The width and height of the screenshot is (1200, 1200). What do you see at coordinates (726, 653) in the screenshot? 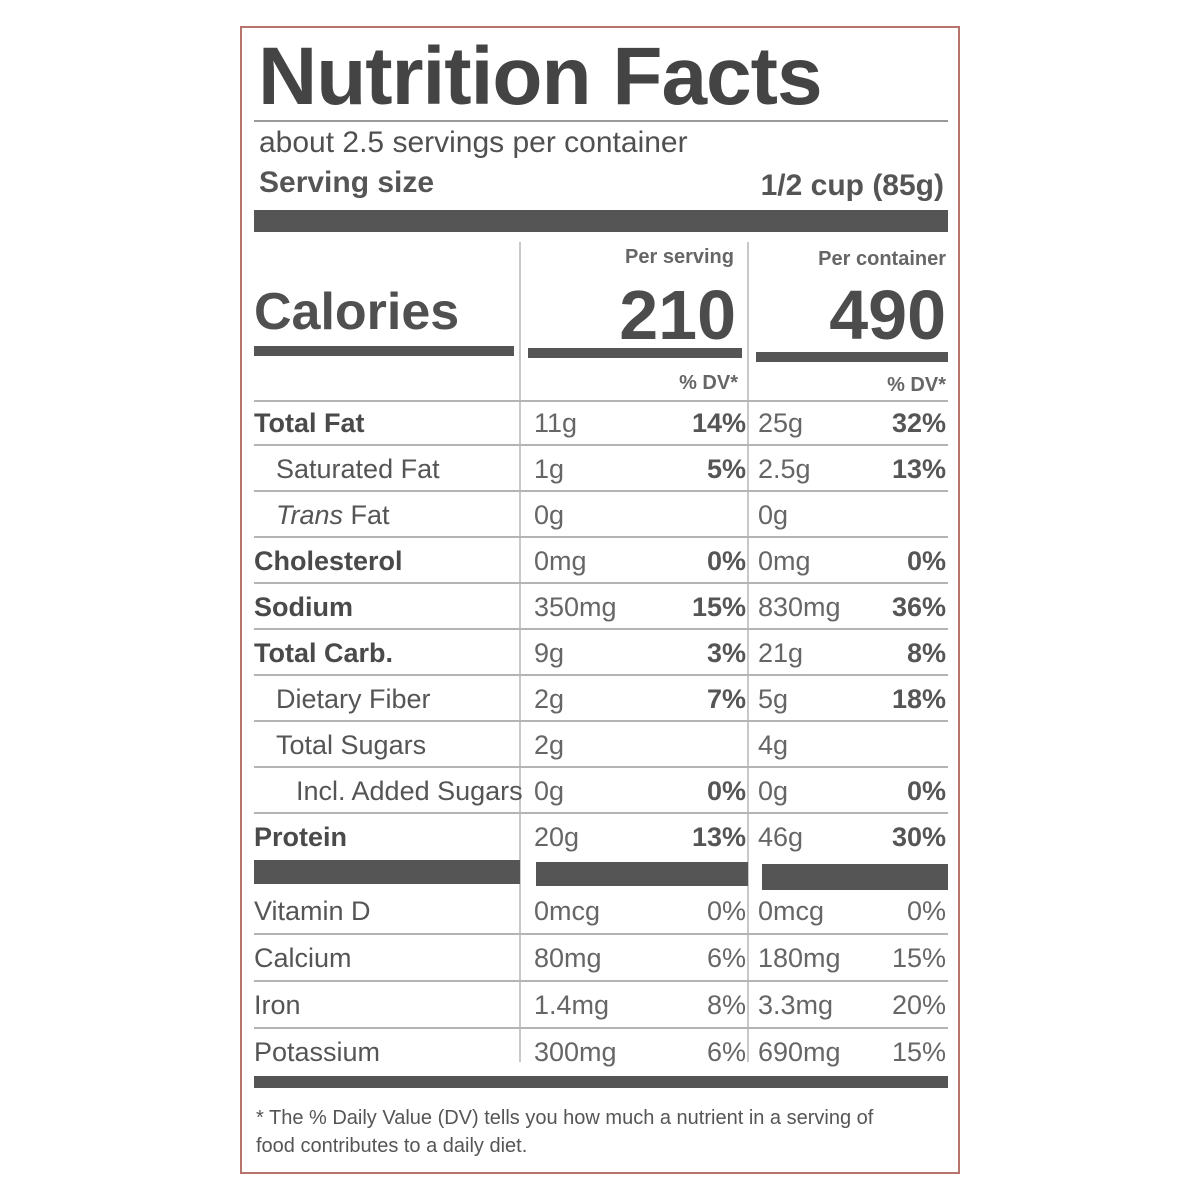
I see `serving-dv: 3%` at bounding box center [726, 653].